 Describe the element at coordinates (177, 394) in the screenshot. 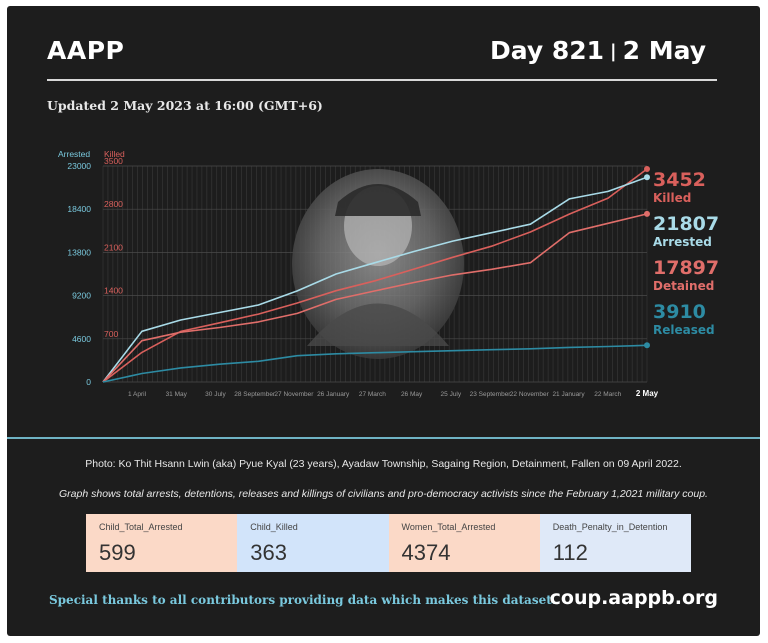

I see `x-tick-label: 31 May` at that location.